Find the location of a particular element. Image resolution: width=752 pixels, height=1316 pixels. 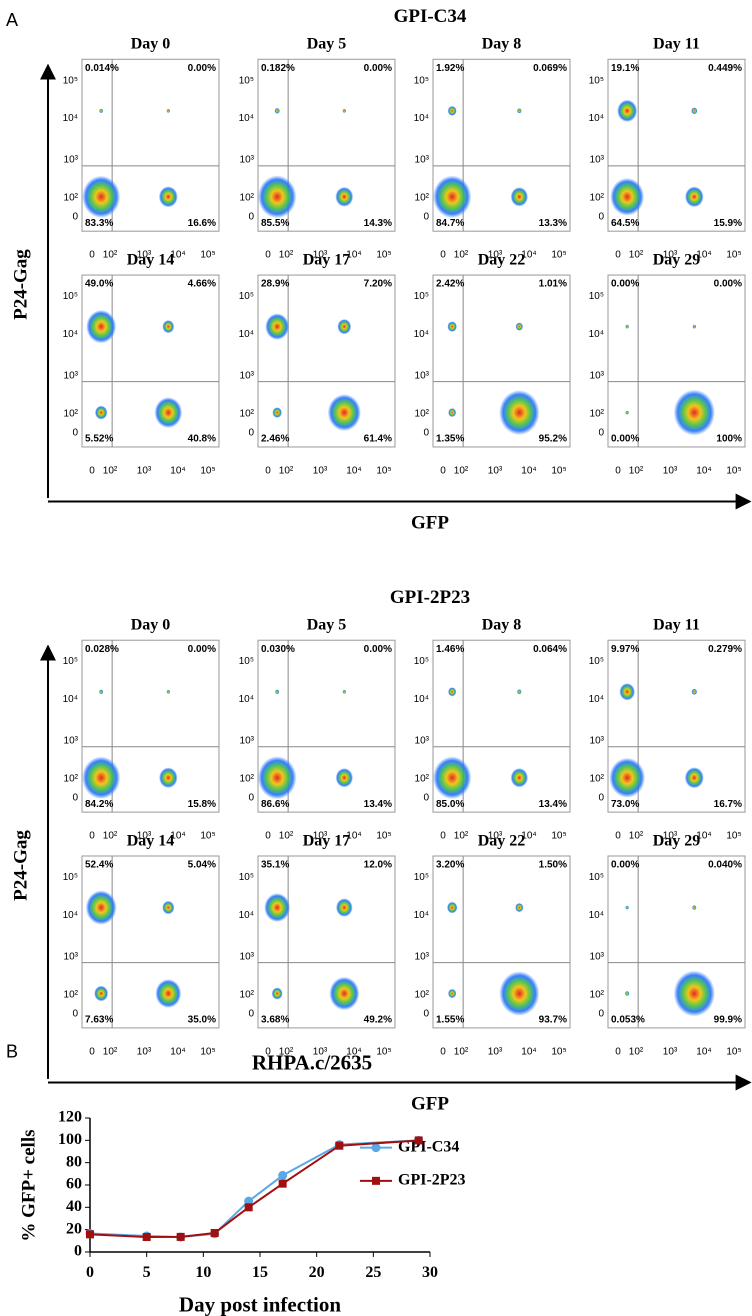

quadrant-pct: 19.1% is located at coordinates (625, 68).